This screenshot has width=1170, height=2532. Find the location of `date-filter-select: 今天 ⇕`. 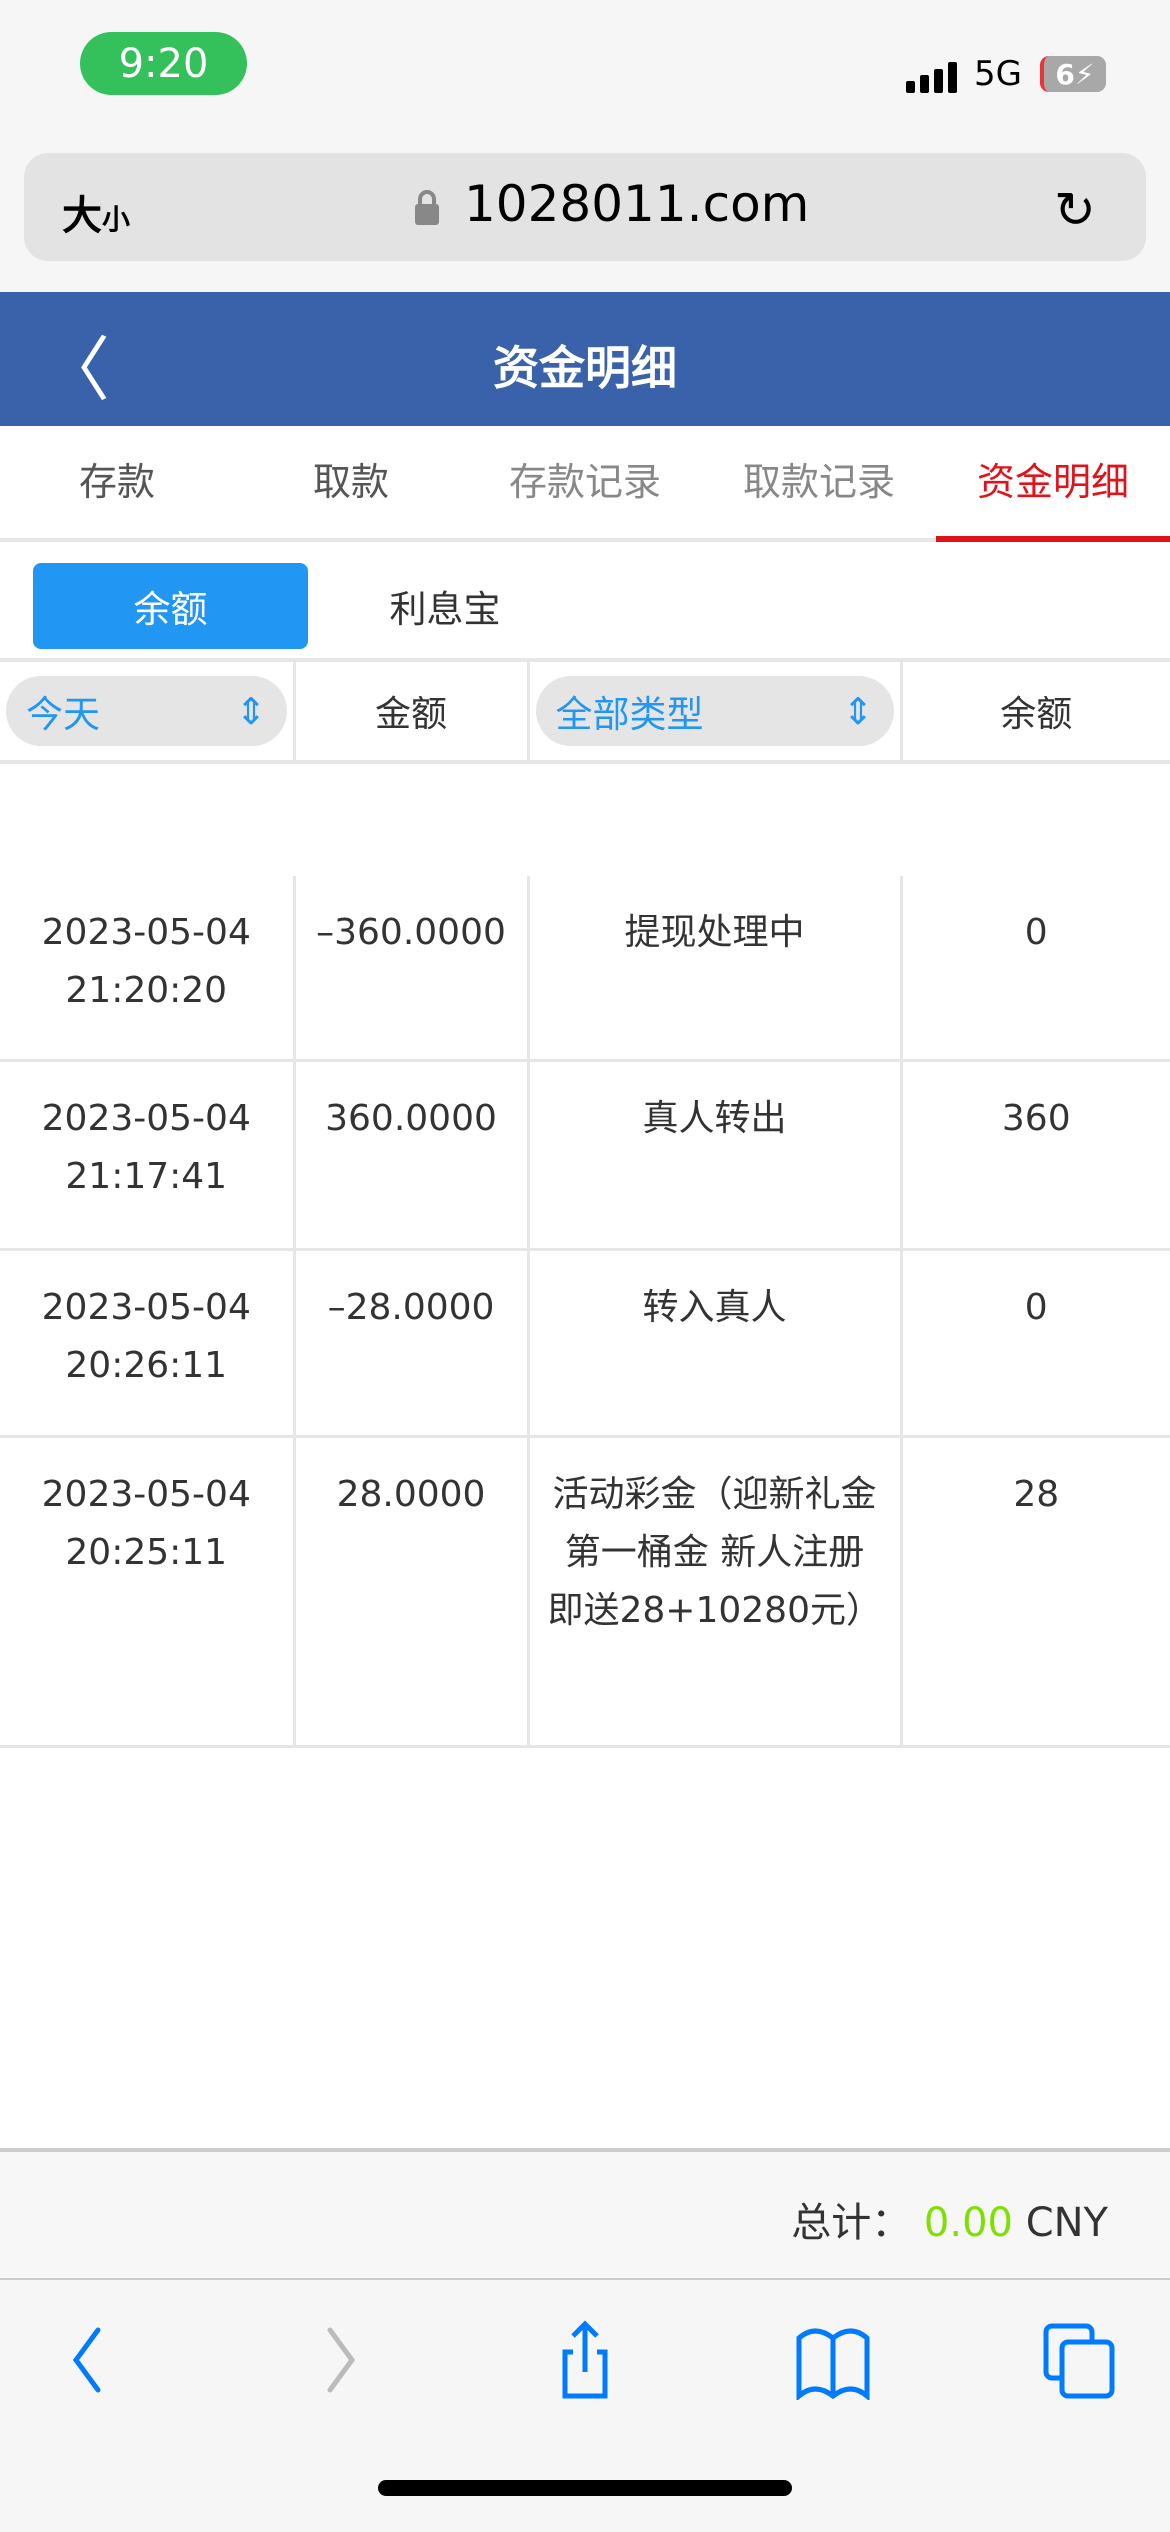

date-filter-select: 今天 ⇕ is located at coordinates (146, 711).